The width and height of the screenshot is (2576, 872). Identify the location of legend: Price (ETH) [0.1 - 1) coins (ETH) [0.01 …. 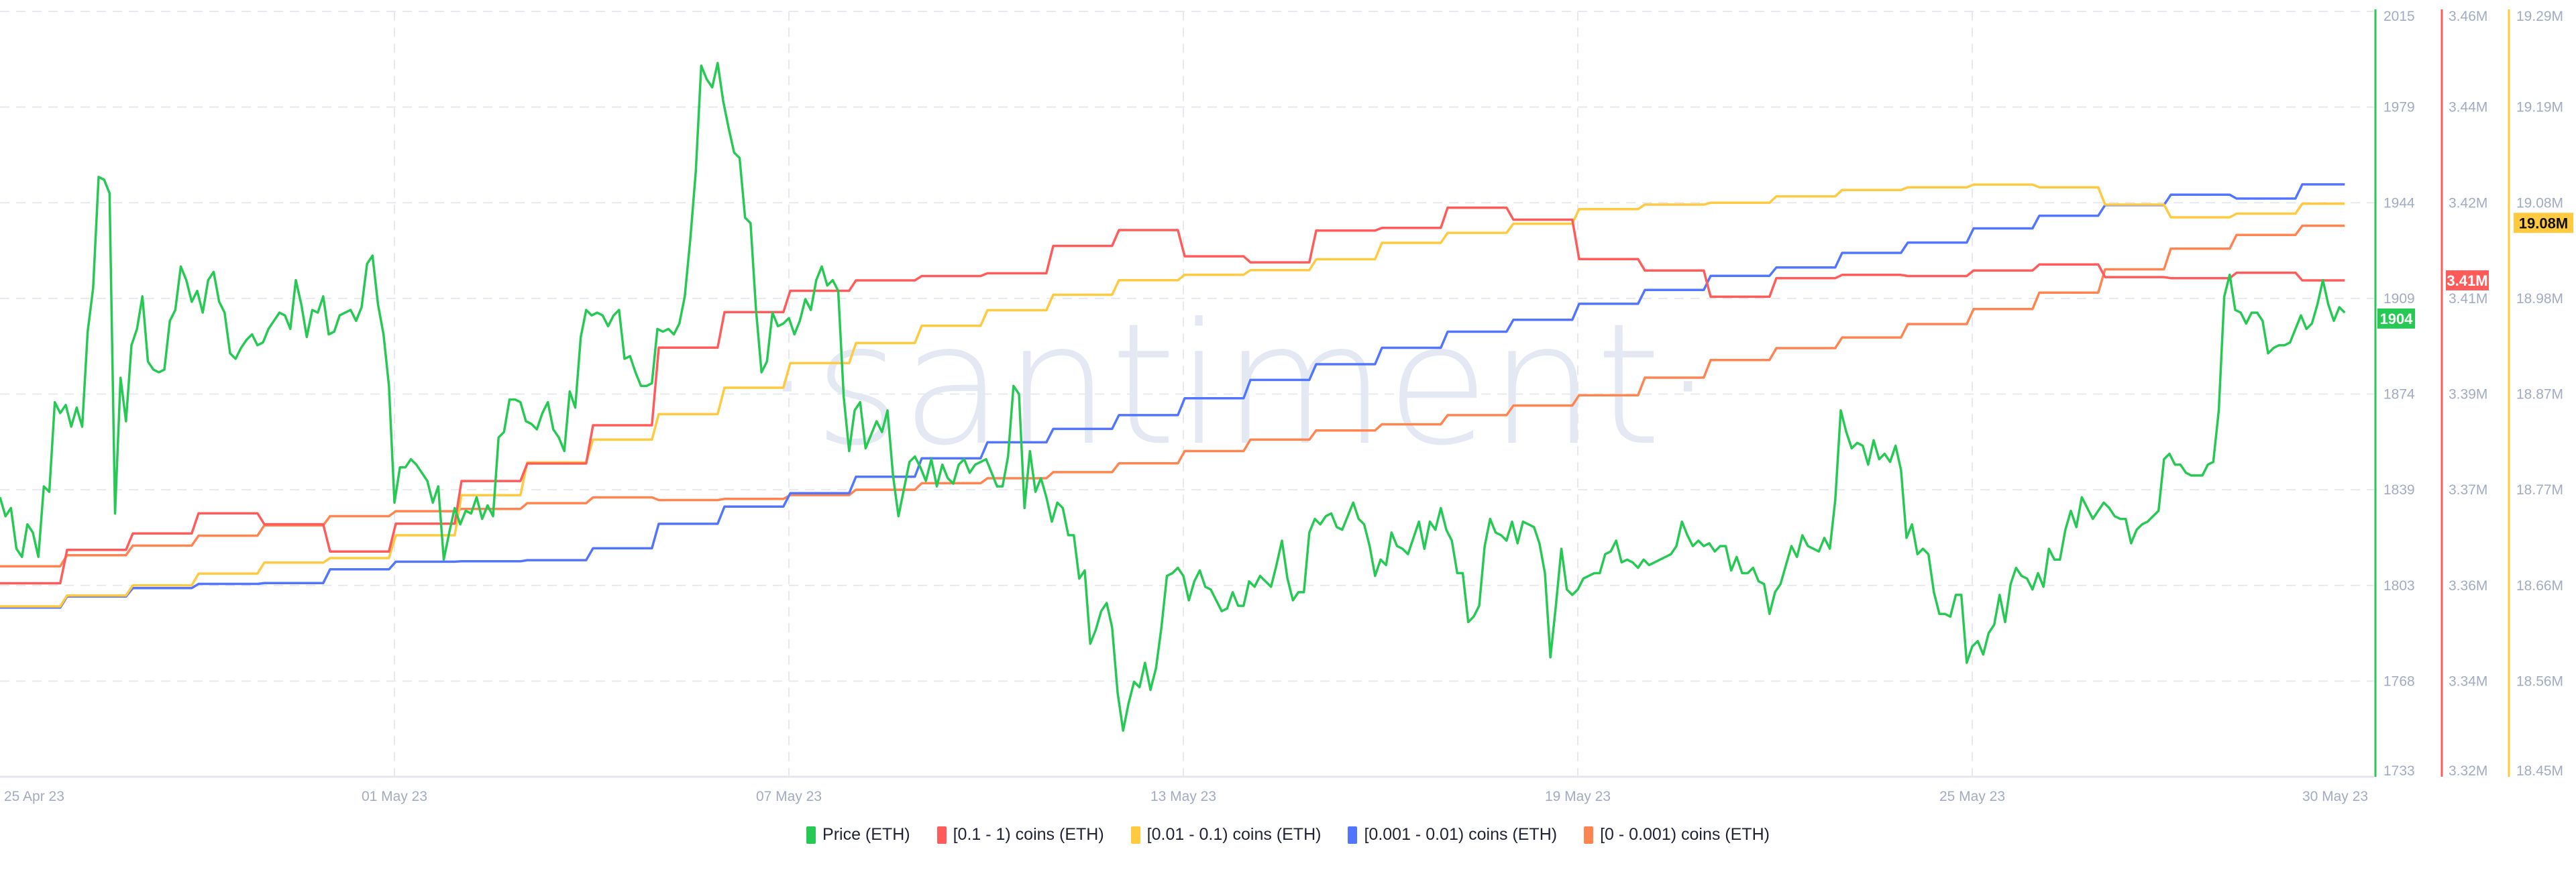
(1288, 834).